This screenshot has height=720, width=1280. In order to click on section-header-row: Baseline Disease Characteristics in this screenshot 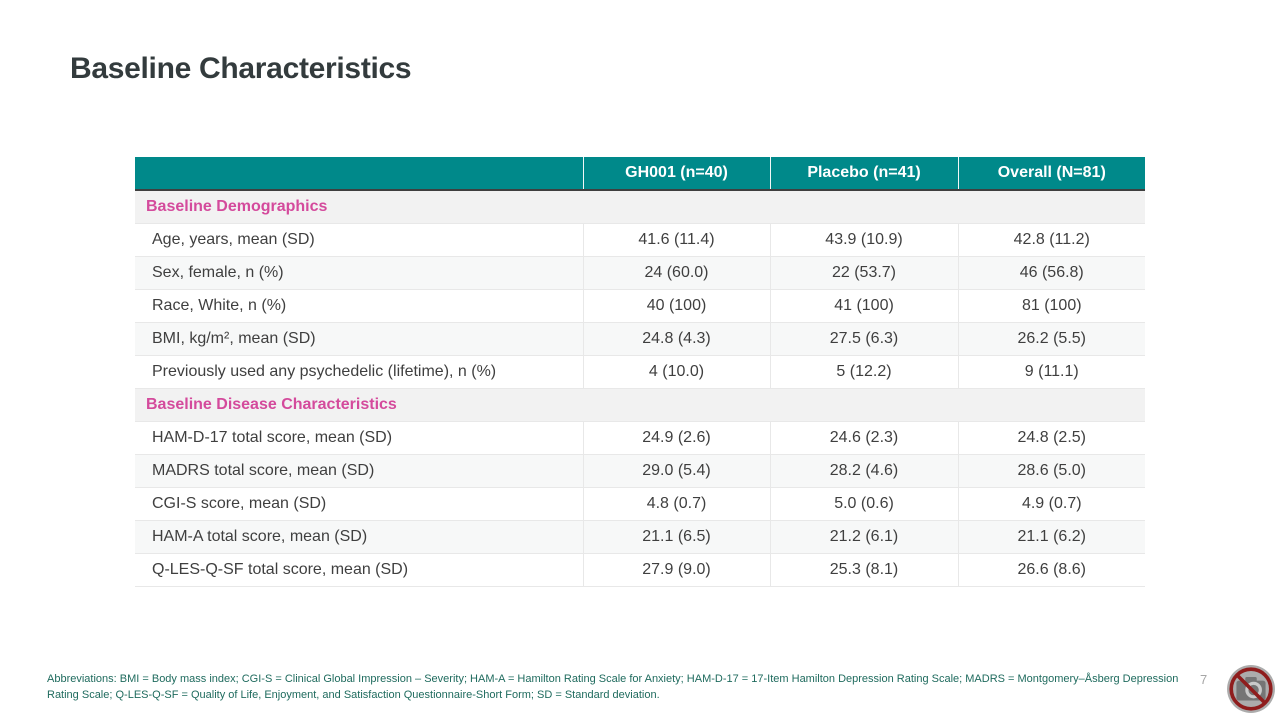, I will do `click(640, 405)`.